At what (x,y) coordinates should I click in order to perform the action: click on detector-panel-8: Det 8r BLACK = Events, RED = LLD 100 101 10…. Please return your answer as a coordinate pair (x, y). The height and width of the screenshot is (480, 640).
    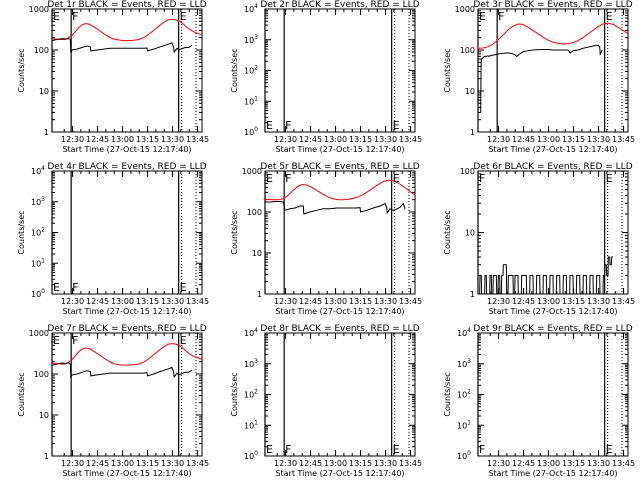
    Looking at the image, I should click on (326, 401).